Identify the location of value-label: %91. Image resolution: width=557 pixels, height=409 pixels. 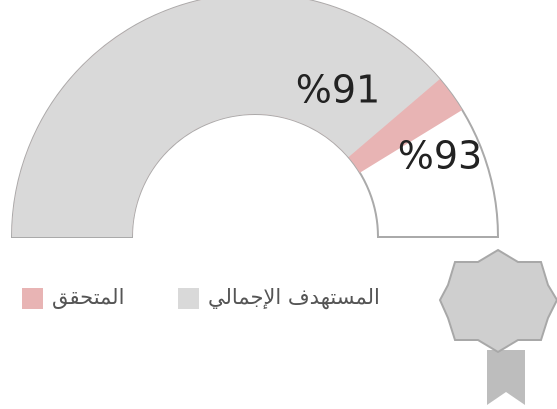
(338, 90).